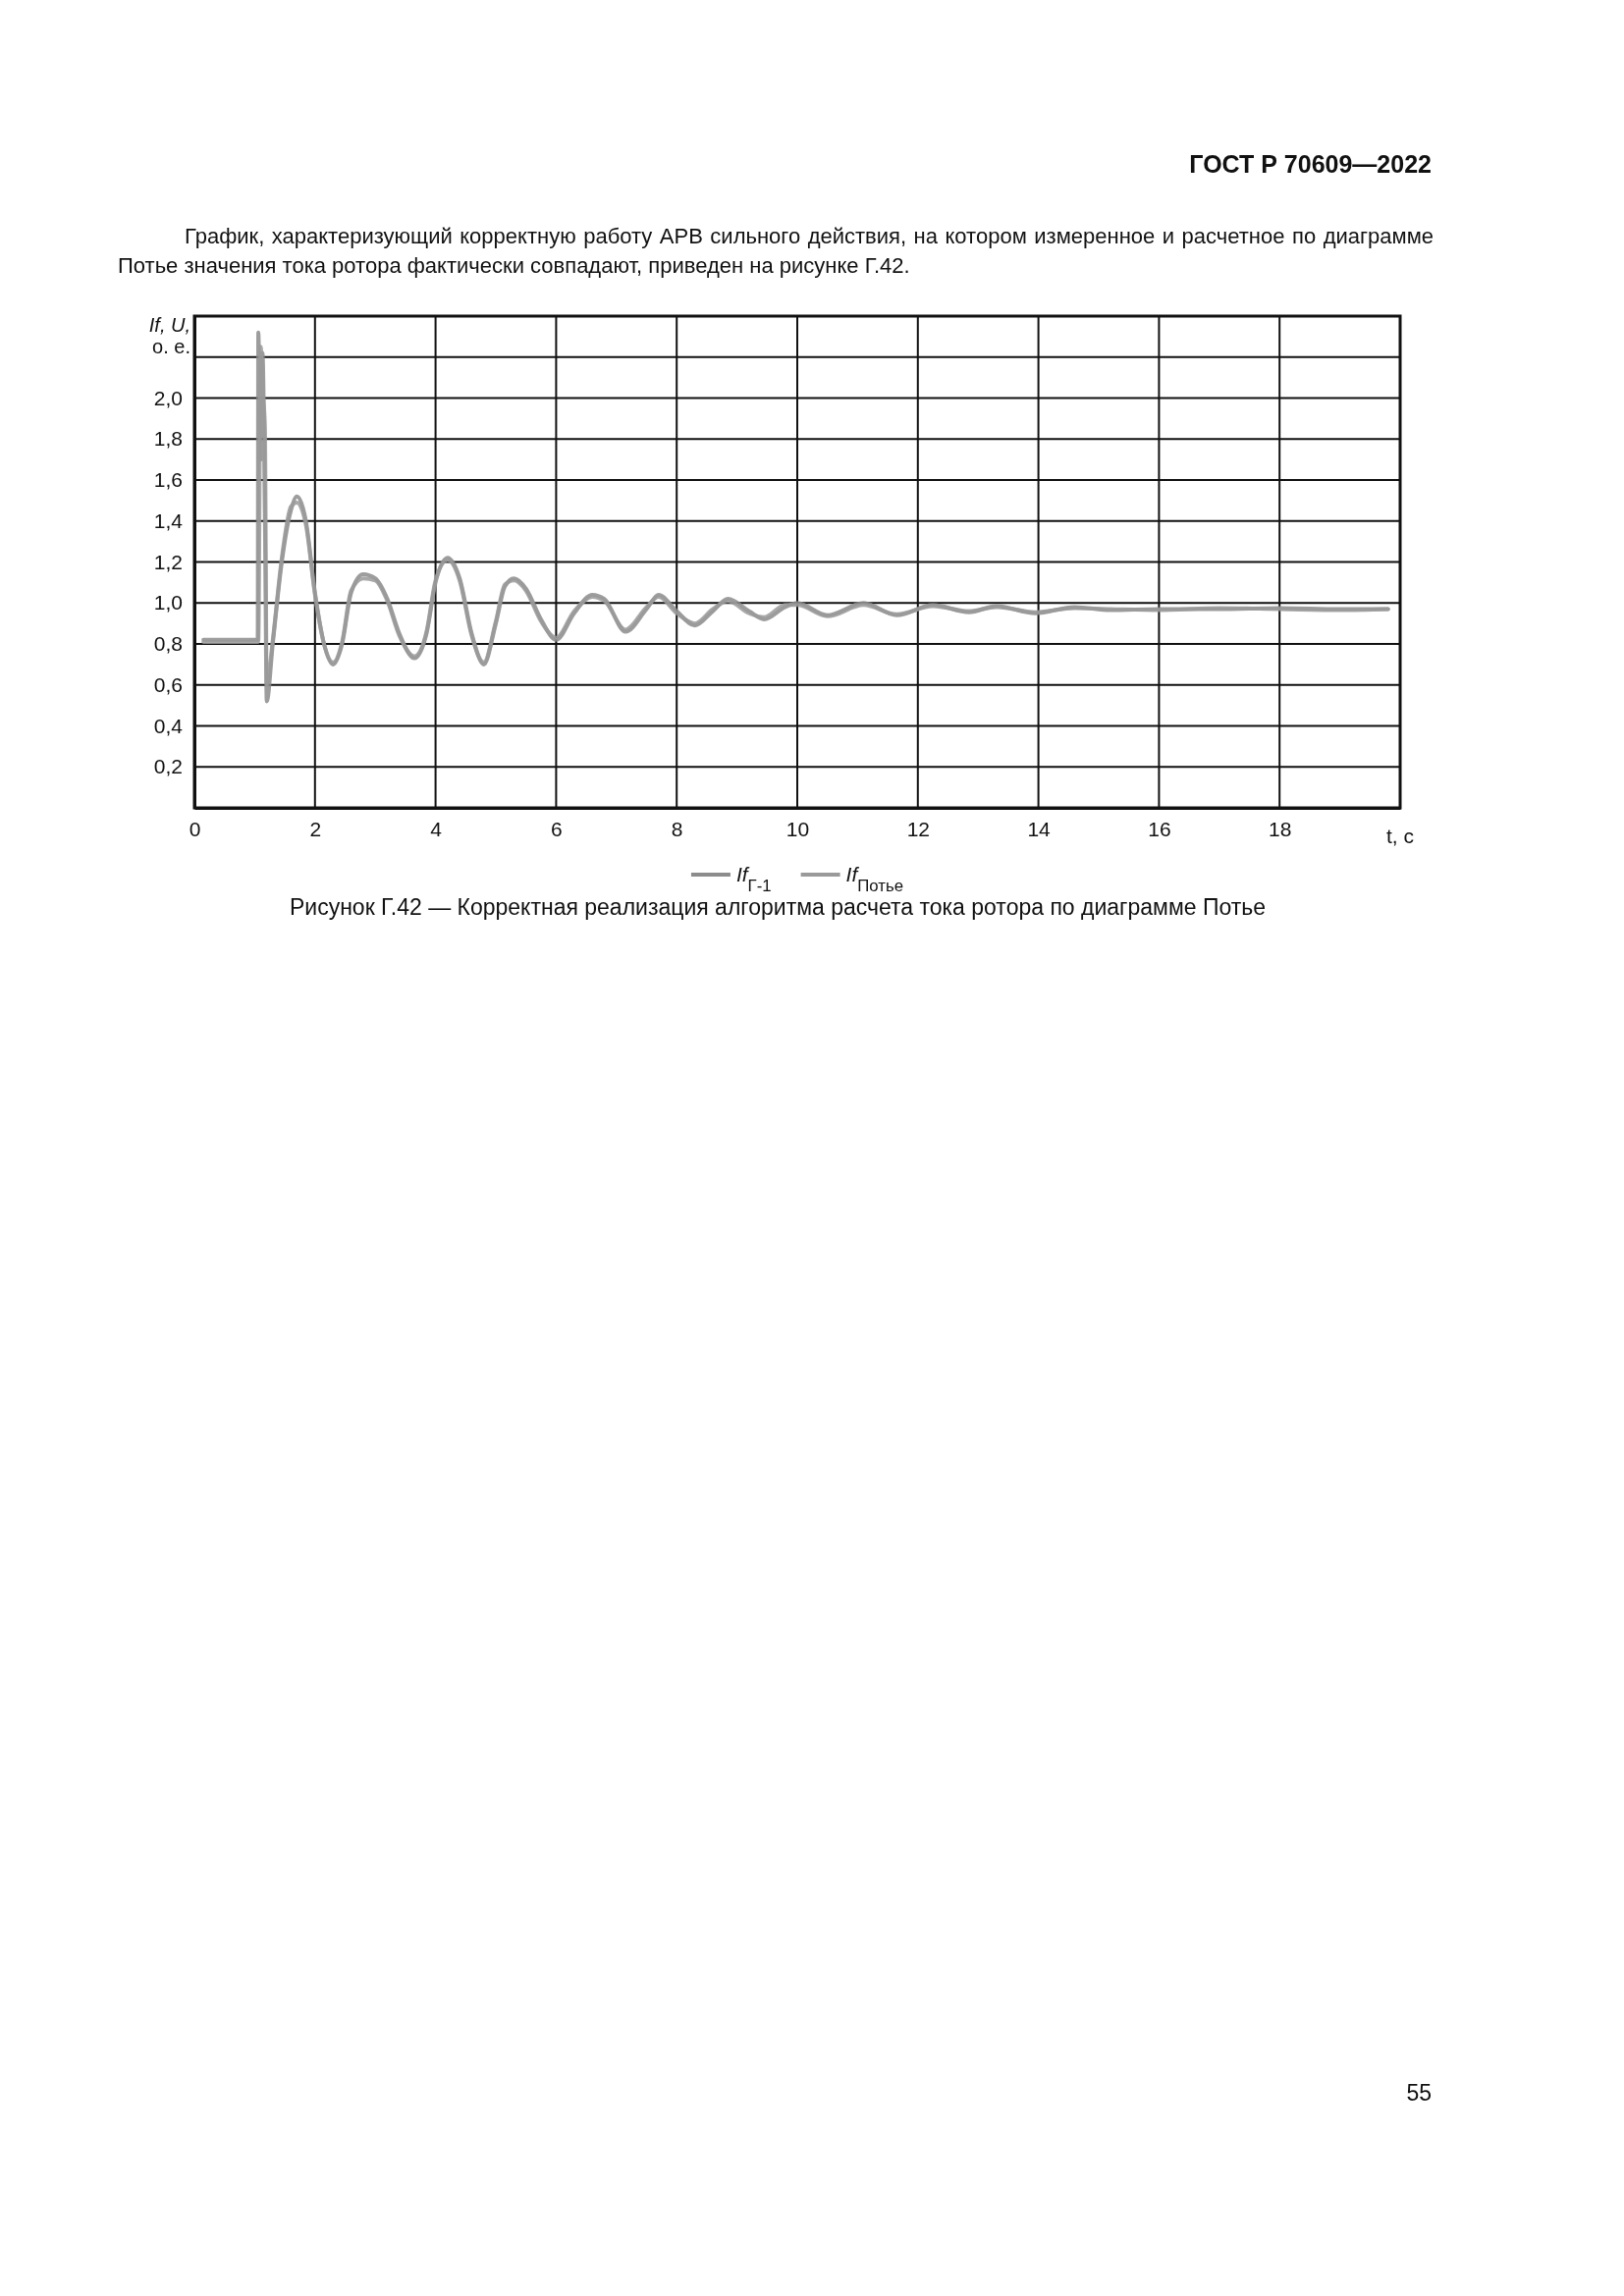  What do you see at coordinates (1310, 164) in the screenshot?
I see `text: ГОСТ Р 70609—2022` at bounding box center [1310, 164].